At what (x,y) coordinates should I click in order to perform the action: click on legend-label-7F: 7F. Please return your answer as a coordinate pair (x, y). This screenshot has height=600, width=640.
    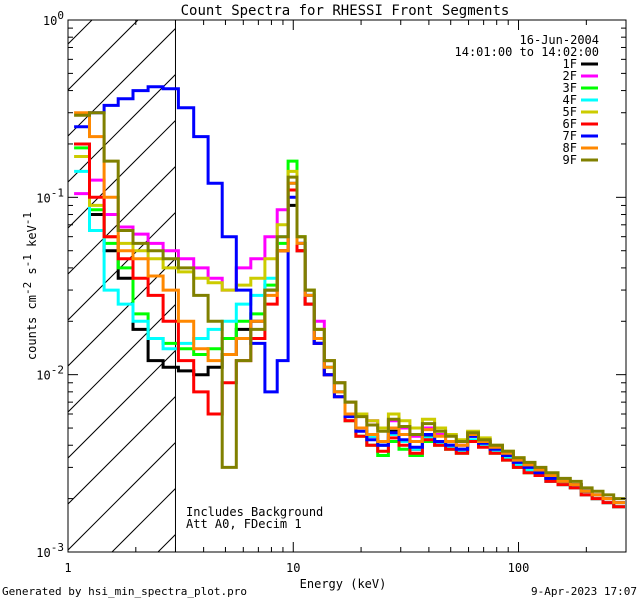
    Looking at the image, I should click on (570, 136).